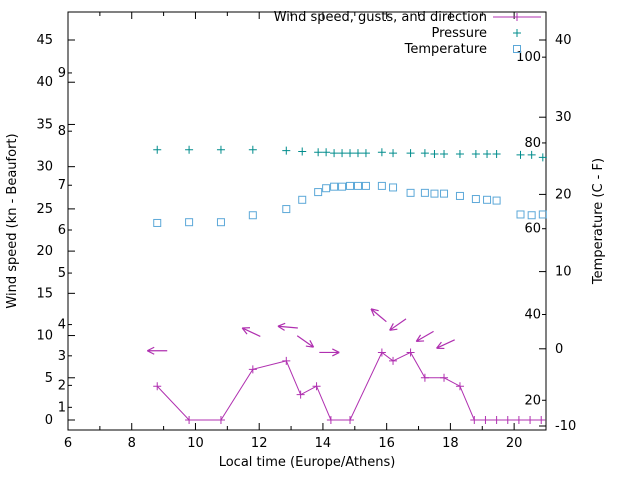 The height and width of the screenshot is (480, 640). What do you see at coordinates (62, 131) in the screenshot?
I see `beaufort-tick-label: 8` at bounding box center [62, 131].